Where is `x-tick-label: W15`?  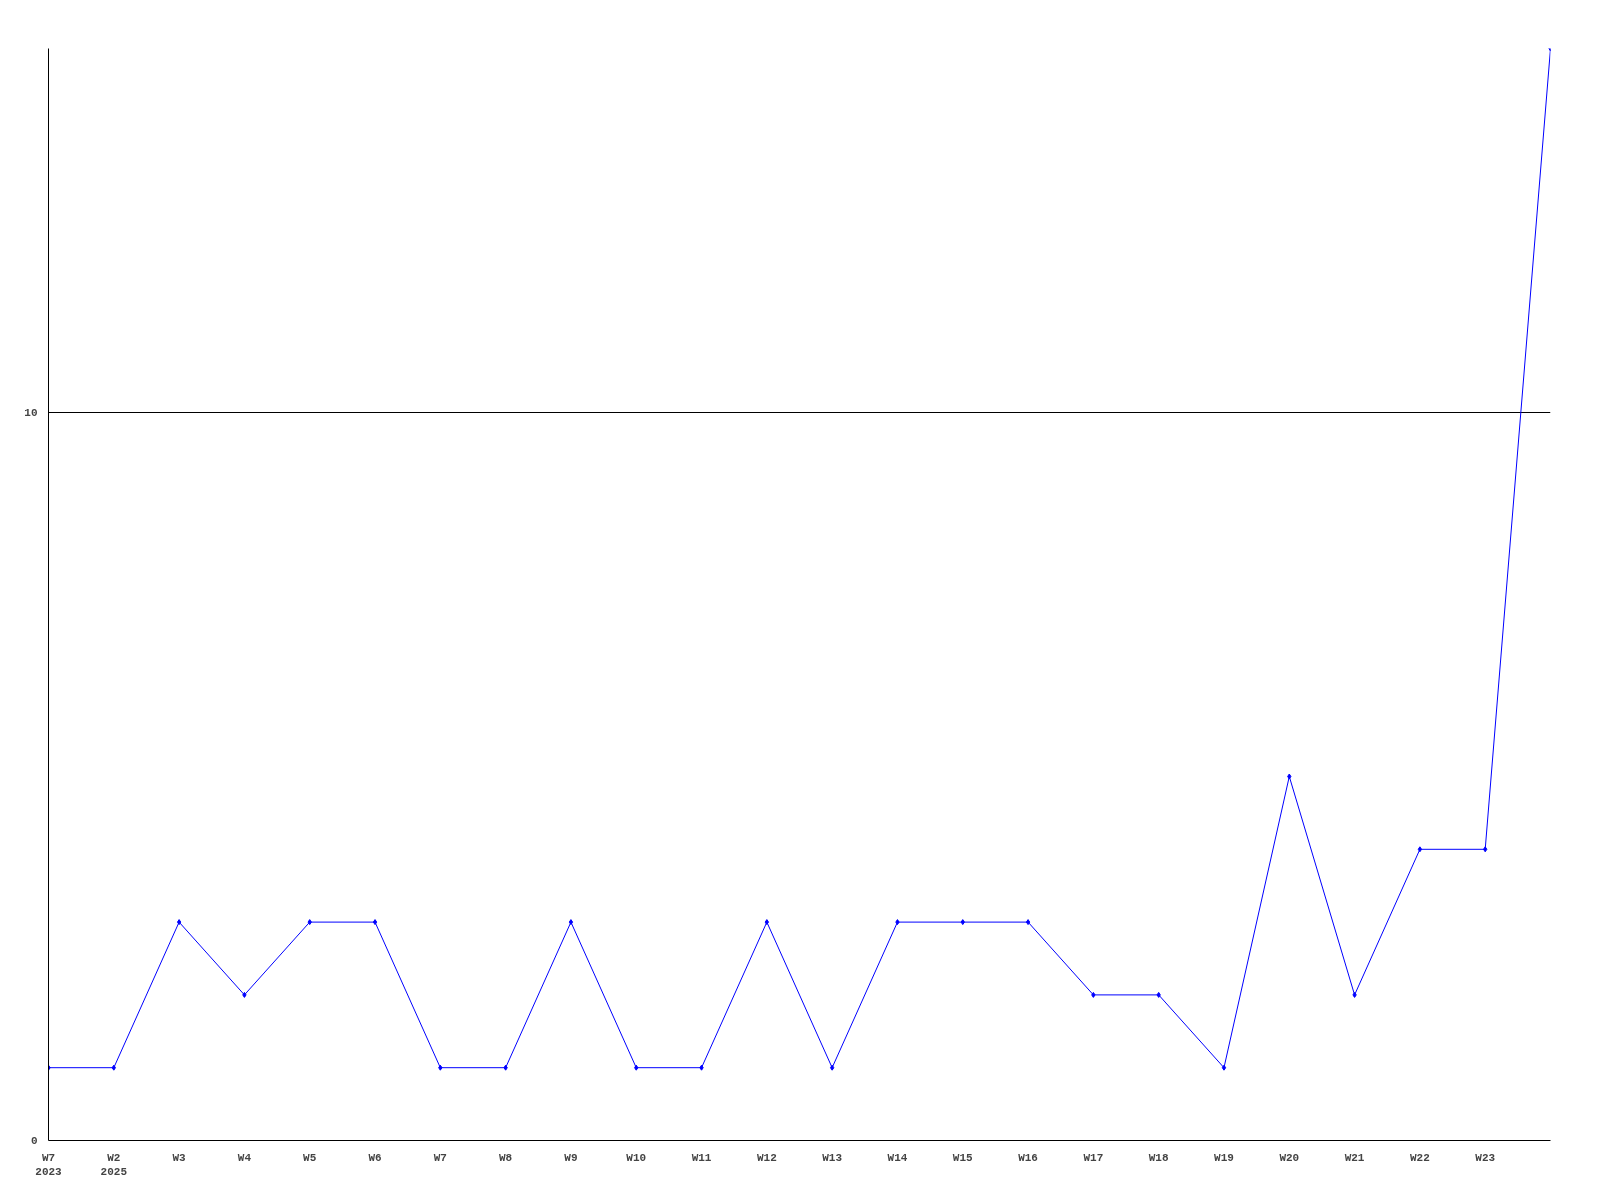 x-tick-label: W15 is located at coordinates (963, 1157).